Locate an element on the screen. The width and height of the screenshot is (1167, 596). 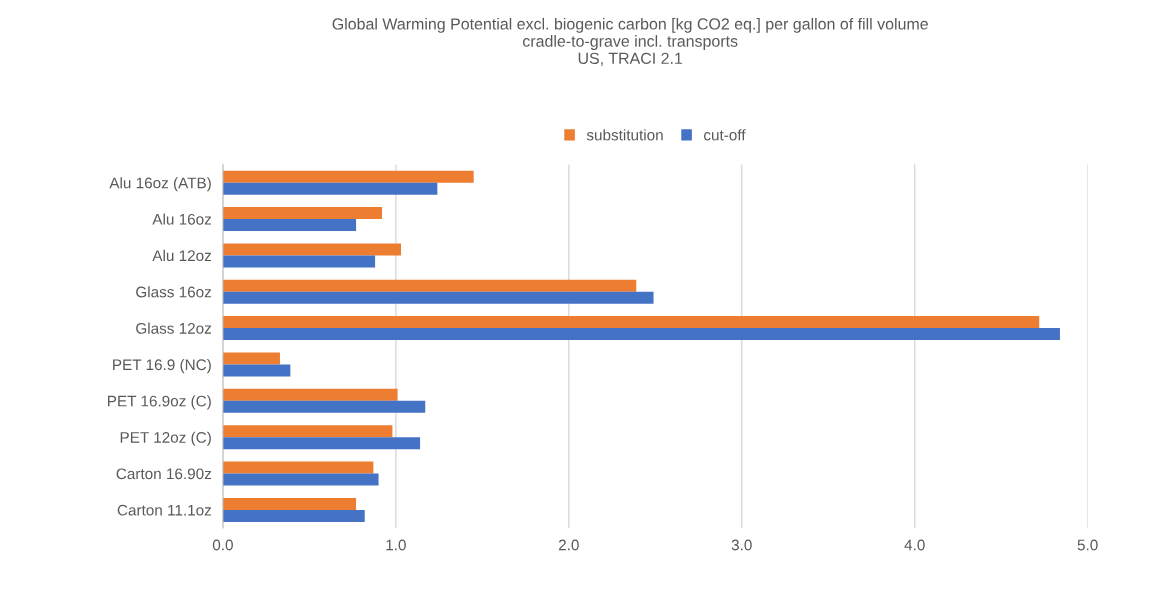
y-tick-label: Glass 12oz is located at coordinates (174, 328).